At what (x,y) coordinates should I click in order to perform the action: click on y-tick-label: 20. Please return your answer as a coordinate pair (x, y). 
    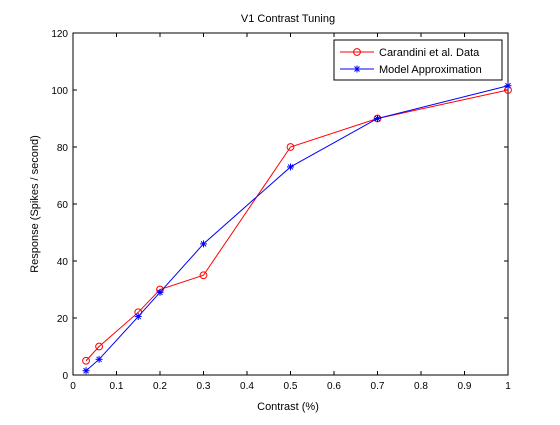
    Looking at the image, I should click on (63, 319).